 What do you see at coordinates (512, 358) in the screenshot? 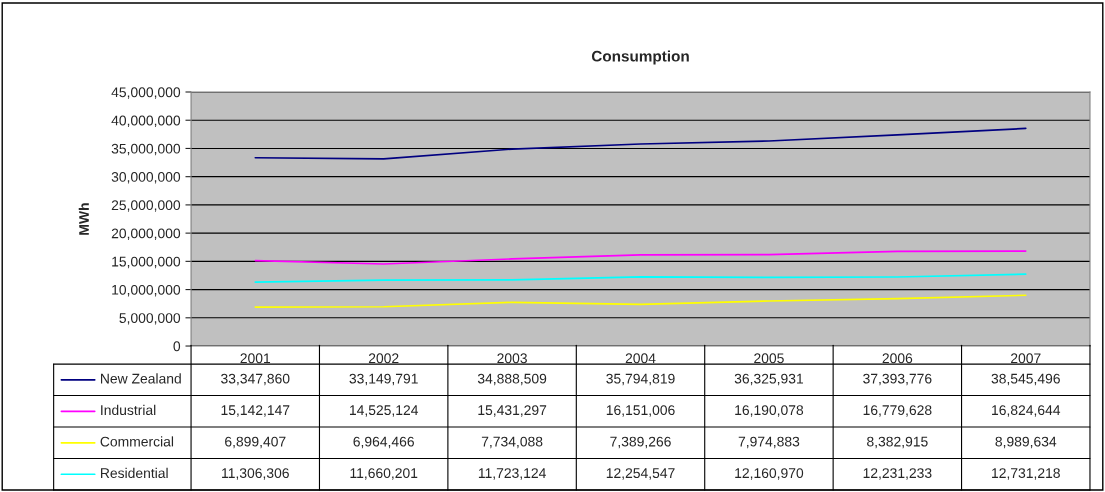
I see `x-tick-label: 2003` at bounding box center [512, 358].